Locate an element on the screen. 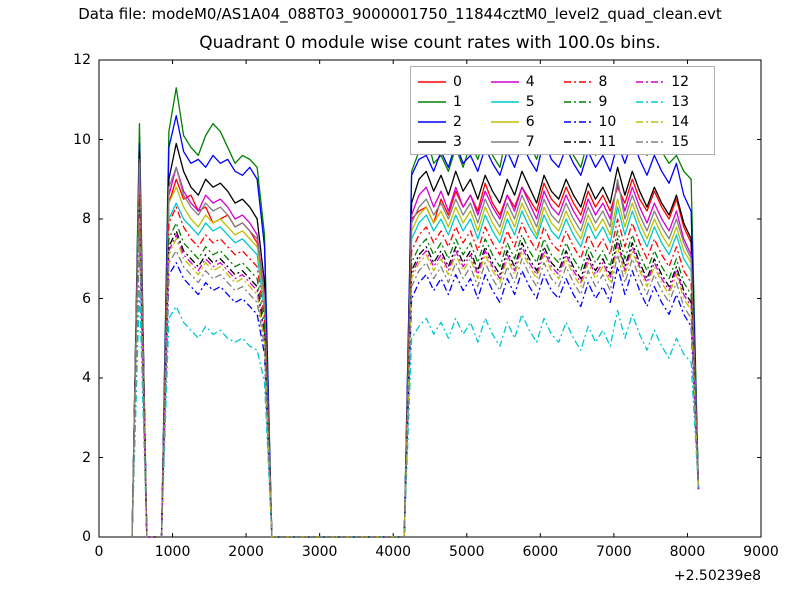 This screenshot has width=800, height=600. legend-entry-9: 9 is located at coordinates (599, 102).